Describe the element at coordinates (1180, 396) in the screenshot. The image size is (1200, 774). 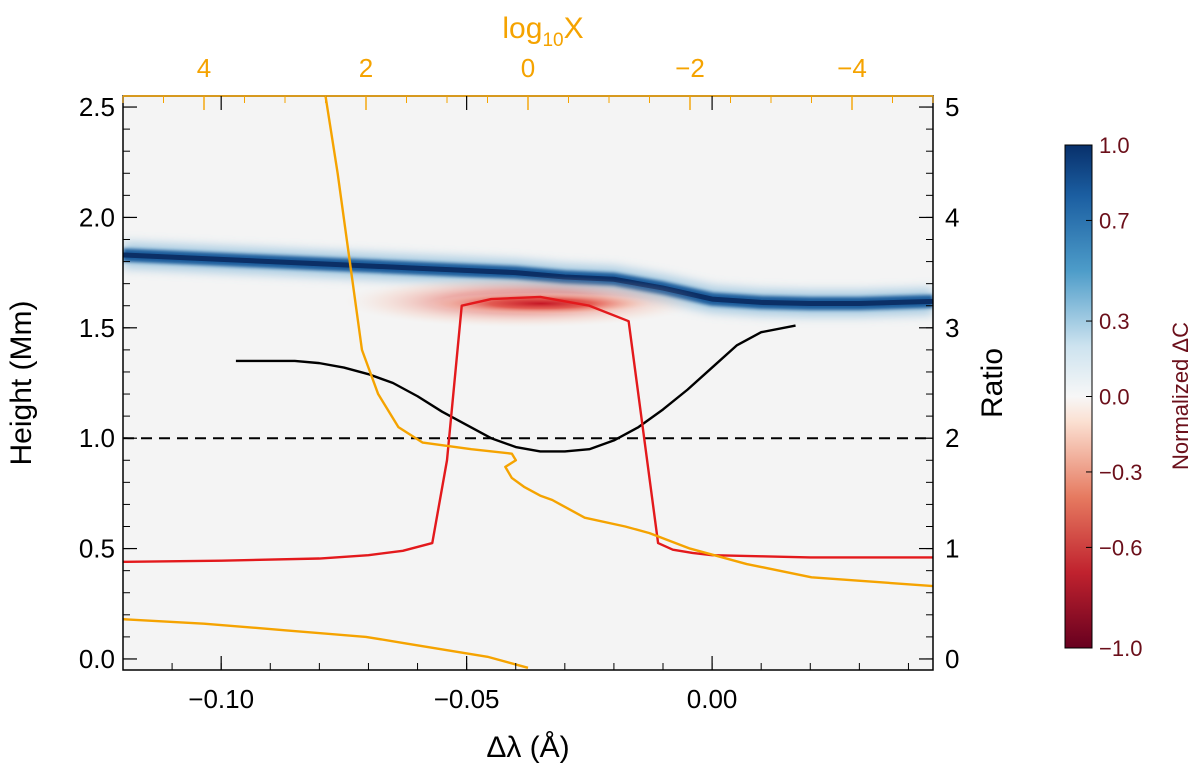
I see `colorbar-title: Normalized ΔC` at that location.